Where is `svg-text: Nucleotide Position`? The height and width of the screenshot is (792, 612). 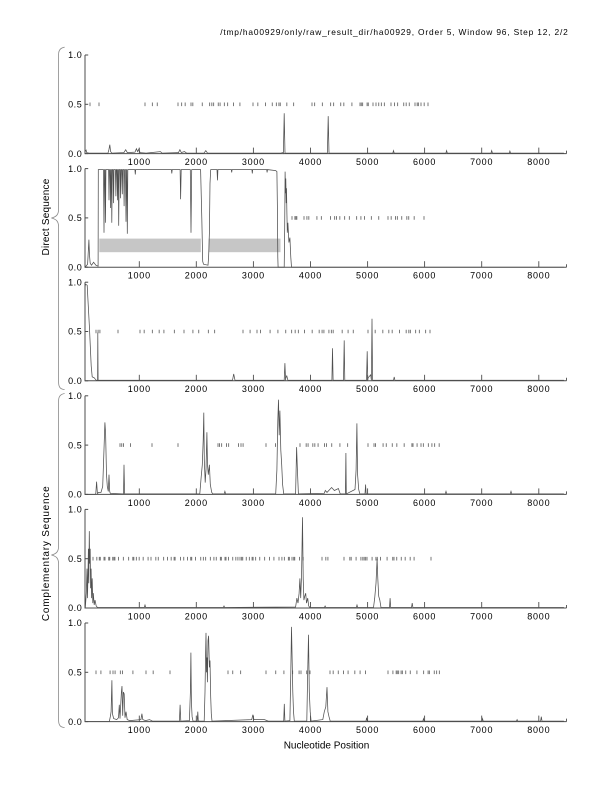 svg-text: Nucleotide Position is located at coordinates (327, 745).